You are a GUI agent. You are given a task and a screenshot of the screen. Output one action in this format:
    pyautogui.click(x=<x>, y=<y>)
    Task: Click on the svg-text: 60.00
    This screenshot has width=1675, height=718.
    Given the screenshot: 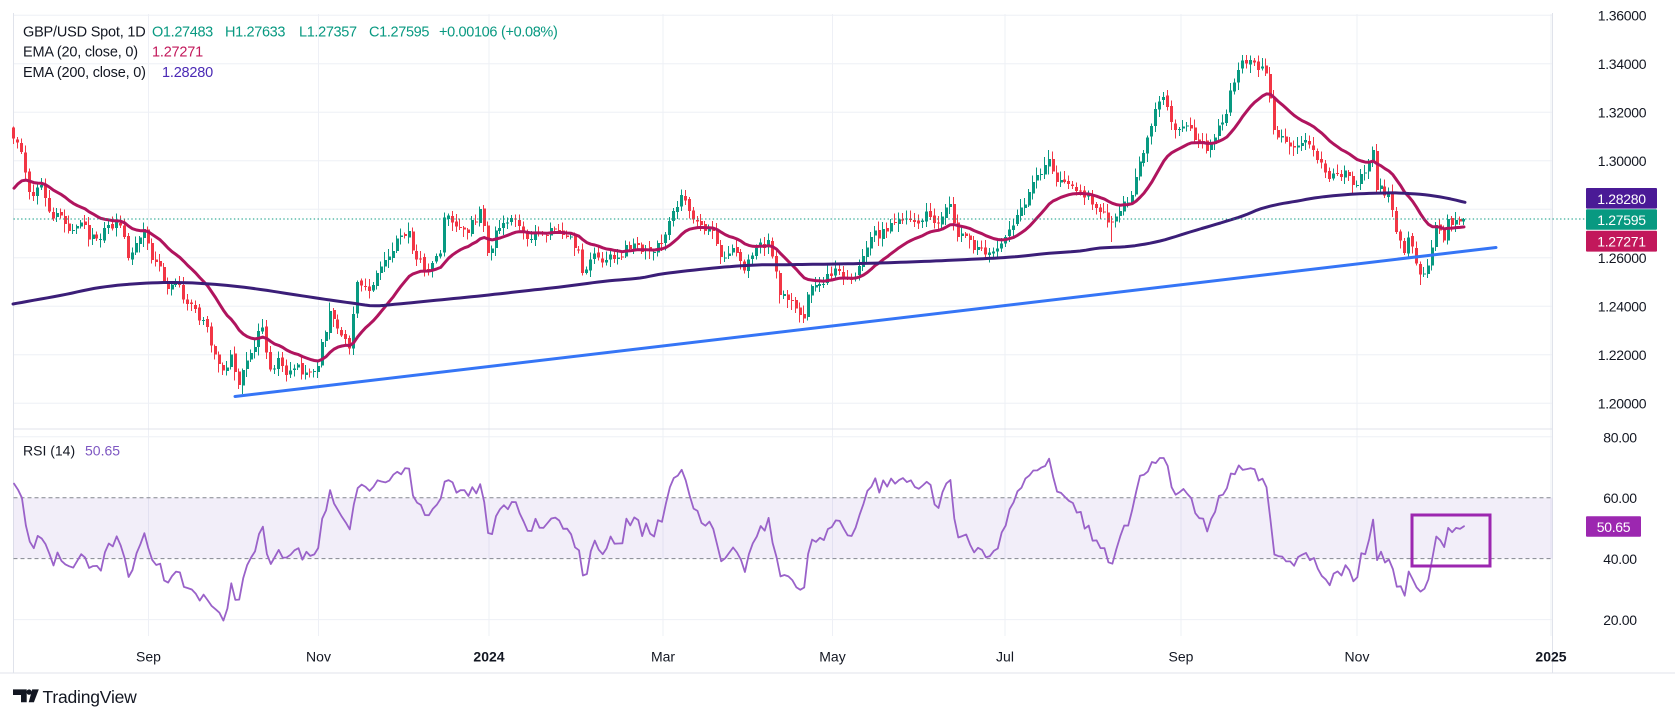 What is the action you would take?
    pyautogui.click(x=1620, y=498)
    